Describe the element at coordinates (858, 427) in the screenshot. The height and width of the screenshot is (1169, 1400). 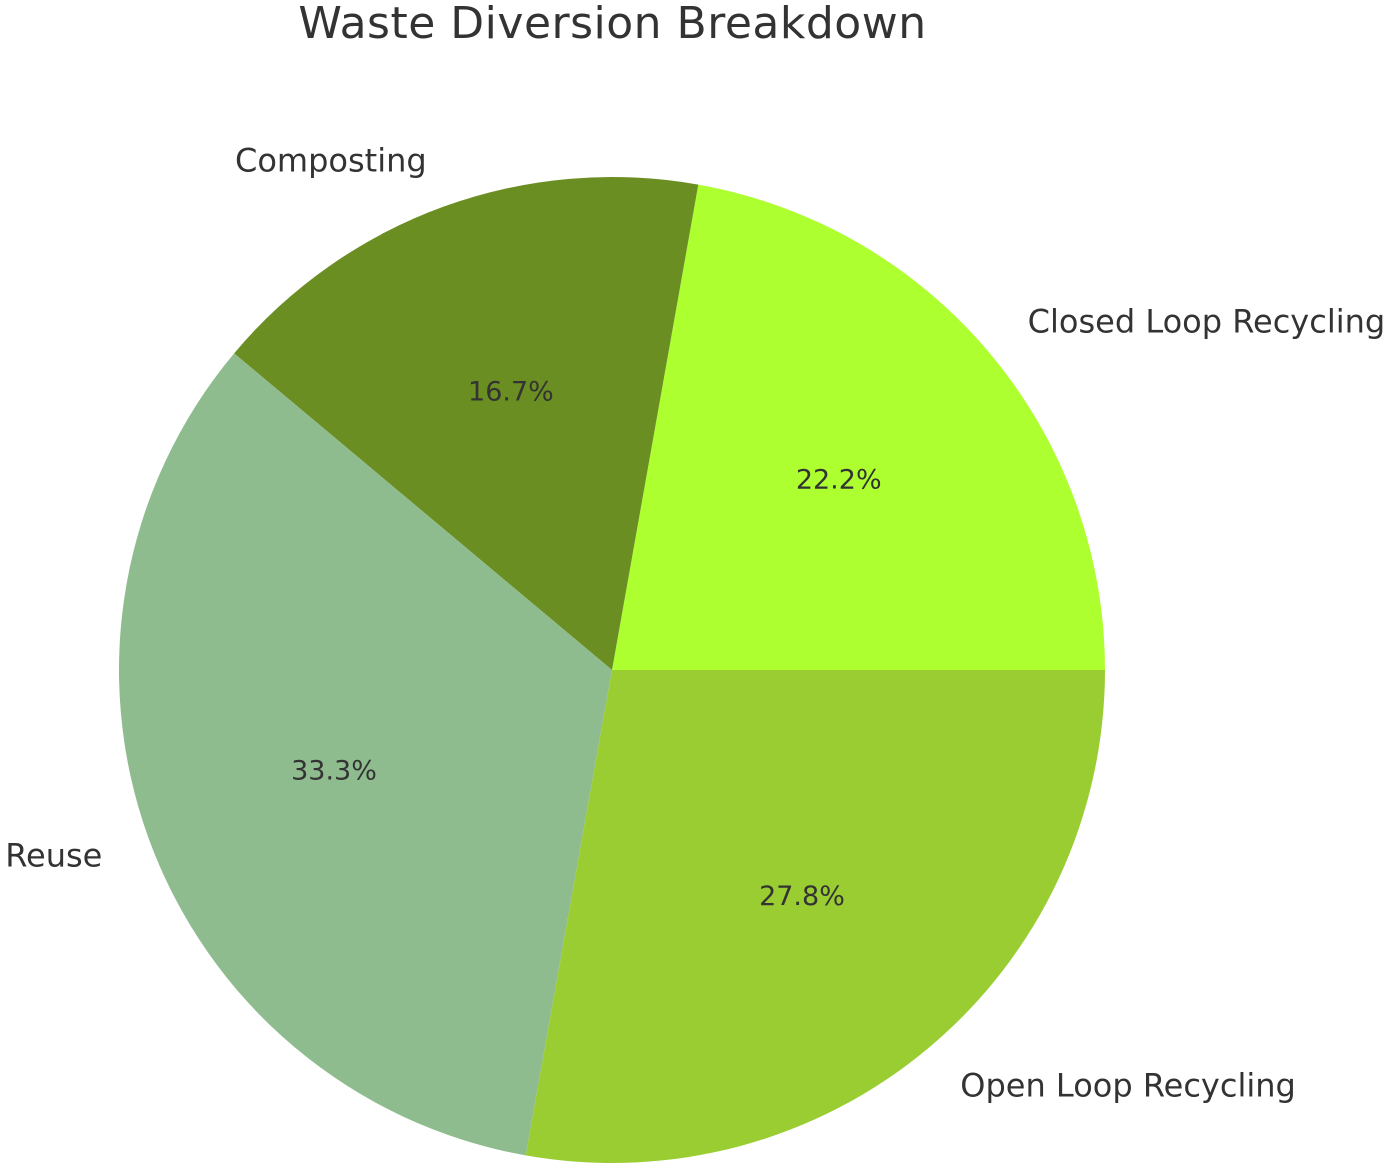
I see `pie-slice-closed-loop-recycling` at that location.